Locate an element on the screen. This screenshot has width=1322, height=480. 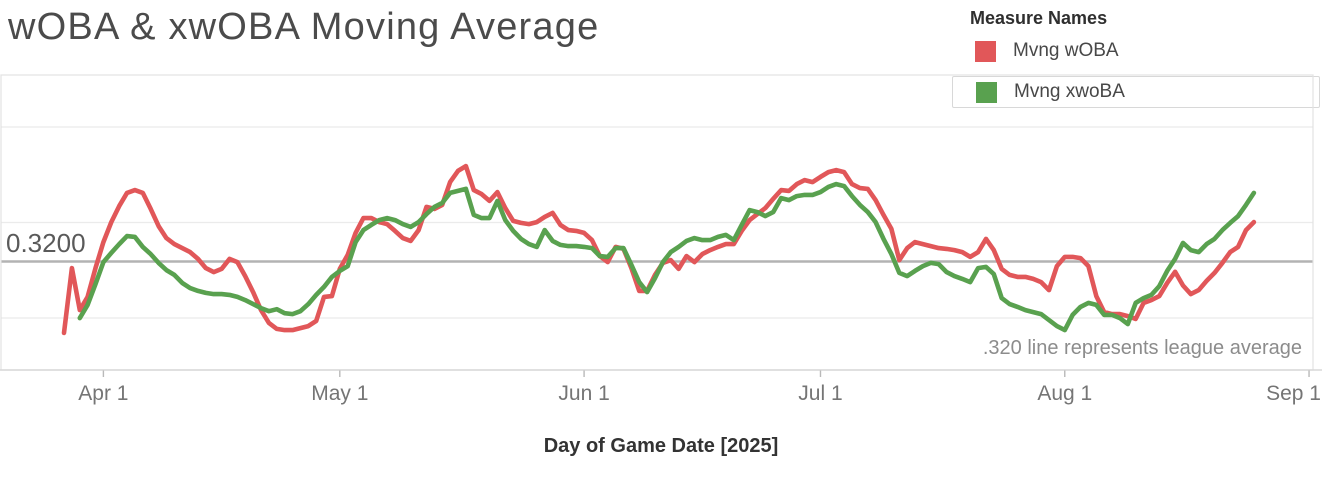
month-tick-label: Apr 1 is located at coordinates (103, 393).